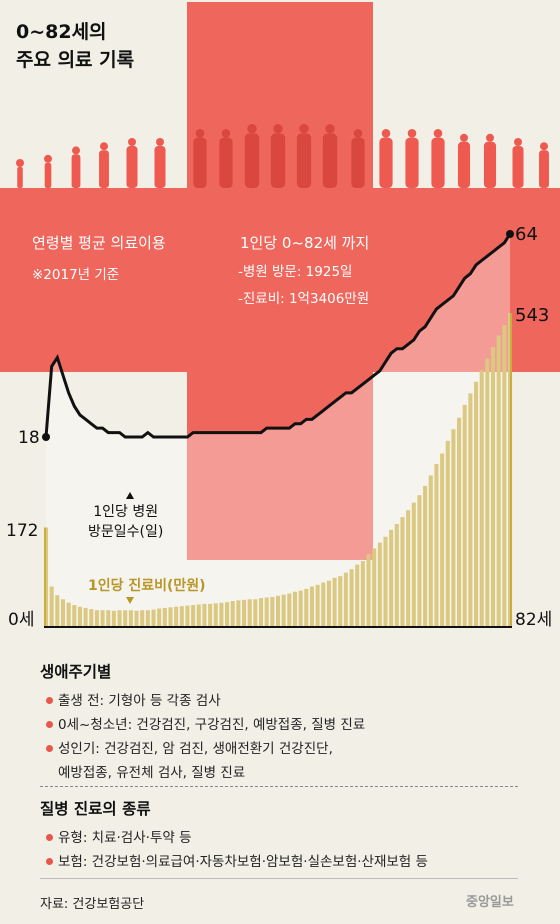 This screenshot has height=924, width=560. Describe the element at coordinates (147, 586) in the screenshot. I see `cost-annotation: 1인당 진료비(만원)` at that location.